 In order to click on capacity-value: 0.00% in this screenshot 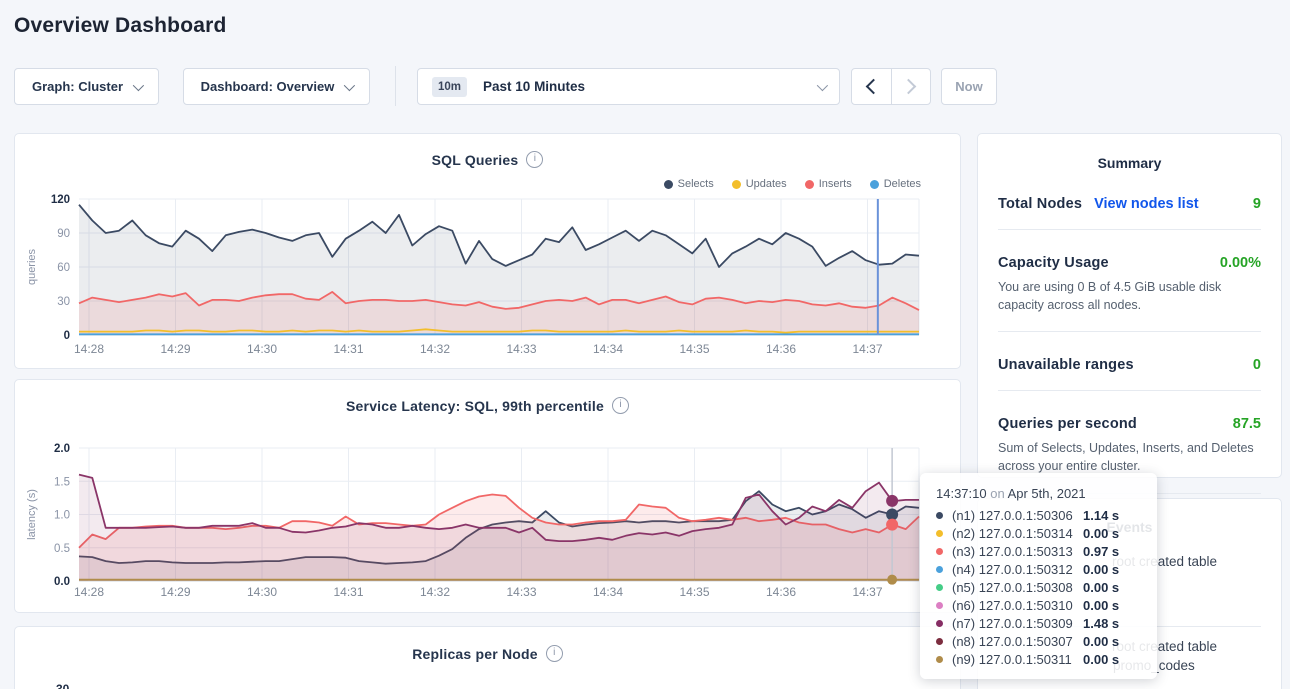, I will do `click(1240, 263)`.